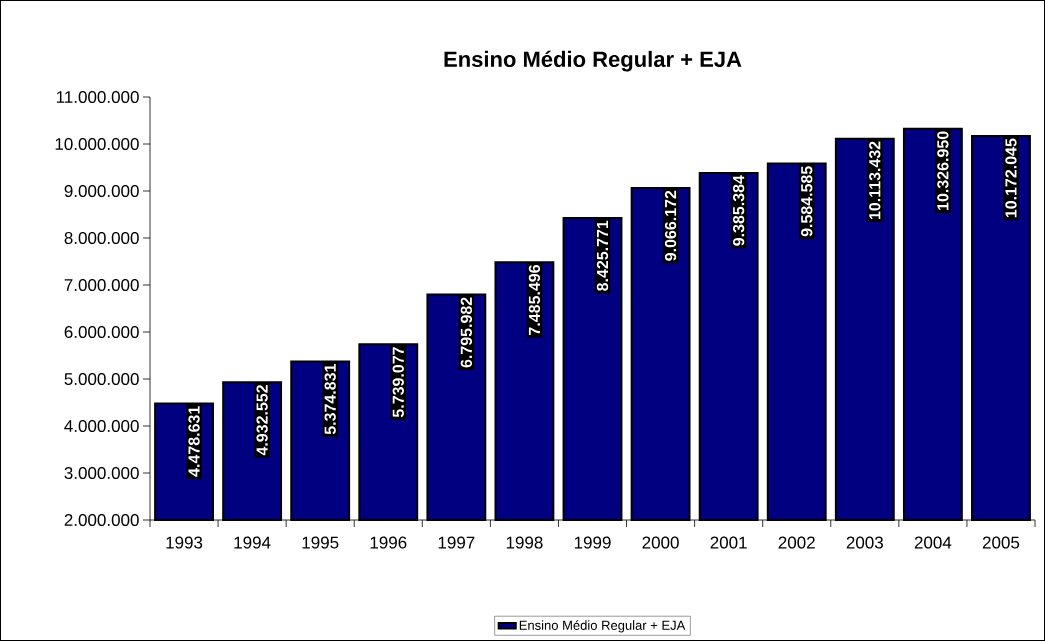 This screenshot has width=1045, height=641. I want to click on data-label: 4.932.552, so click(262, 420).